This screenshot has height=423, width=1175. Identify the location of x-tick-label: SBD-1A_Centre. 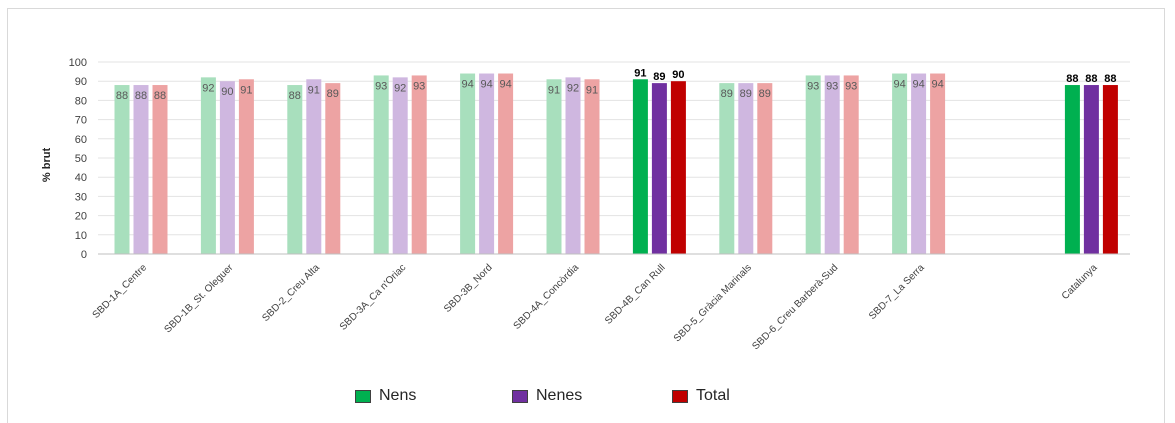
(120, 291).